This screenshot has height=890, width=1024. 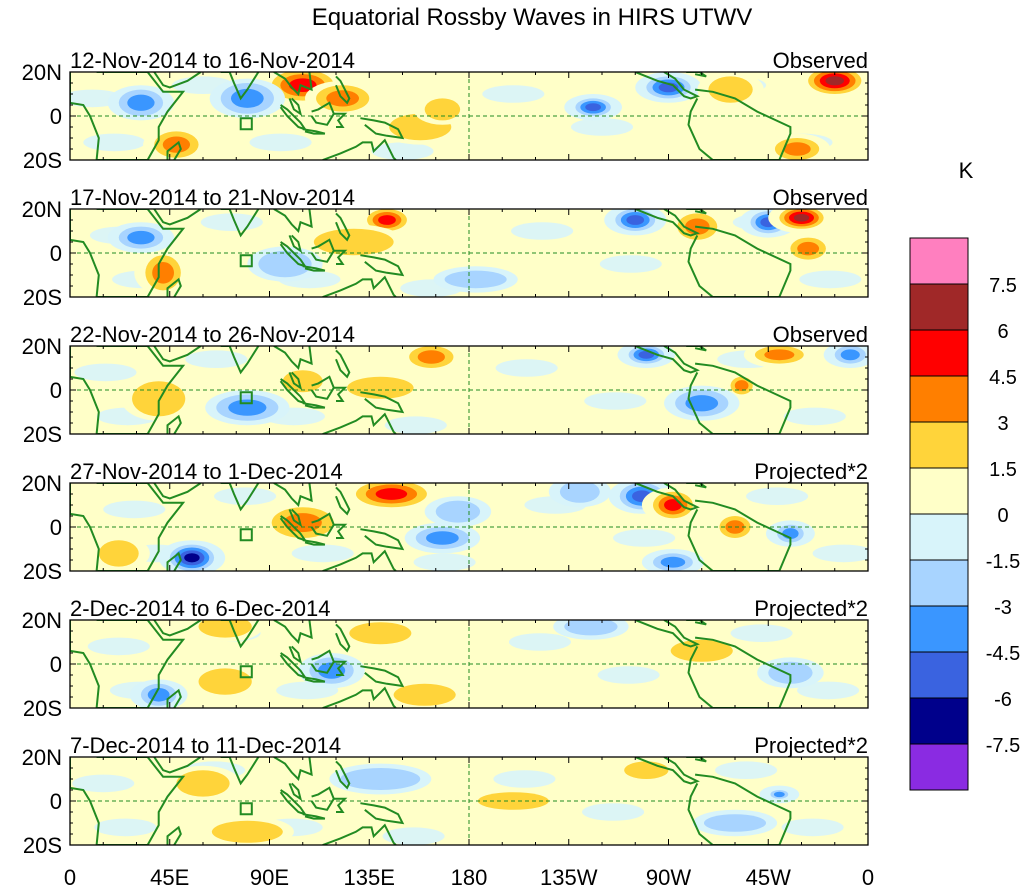 I want to click on coastline-samerica, so click(x=739, y=124).